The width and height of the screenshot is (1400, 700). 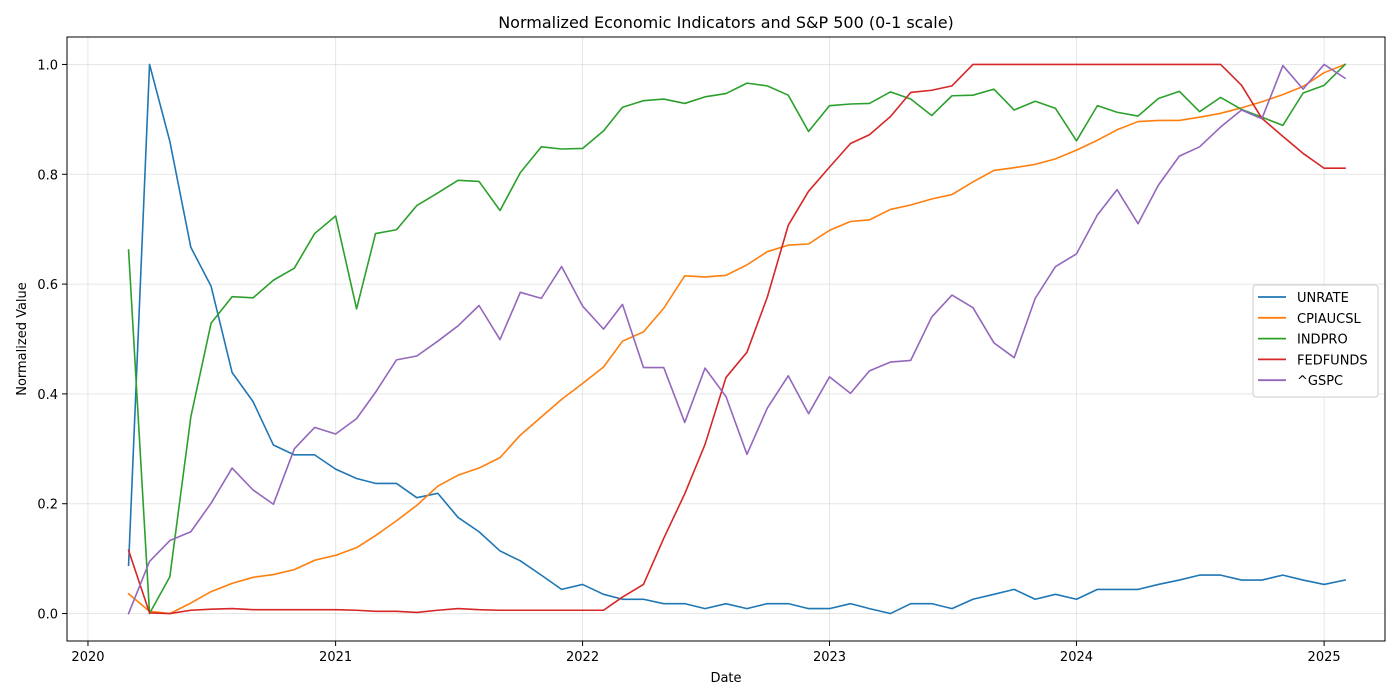 I want to click on y-tick-label: 0.0, so click(x=47, y=615).